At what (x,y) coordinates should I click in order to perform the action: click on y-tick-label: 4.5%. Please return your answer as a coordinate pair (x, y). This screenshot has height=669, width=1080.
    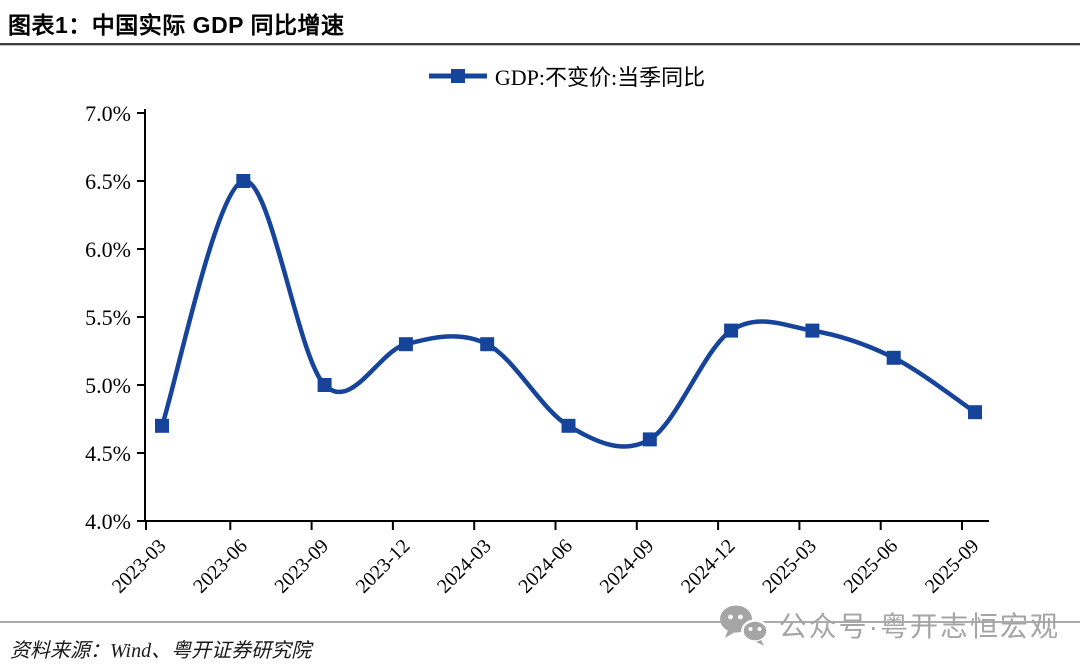
    Looking at the image, I should click on (108, 453).